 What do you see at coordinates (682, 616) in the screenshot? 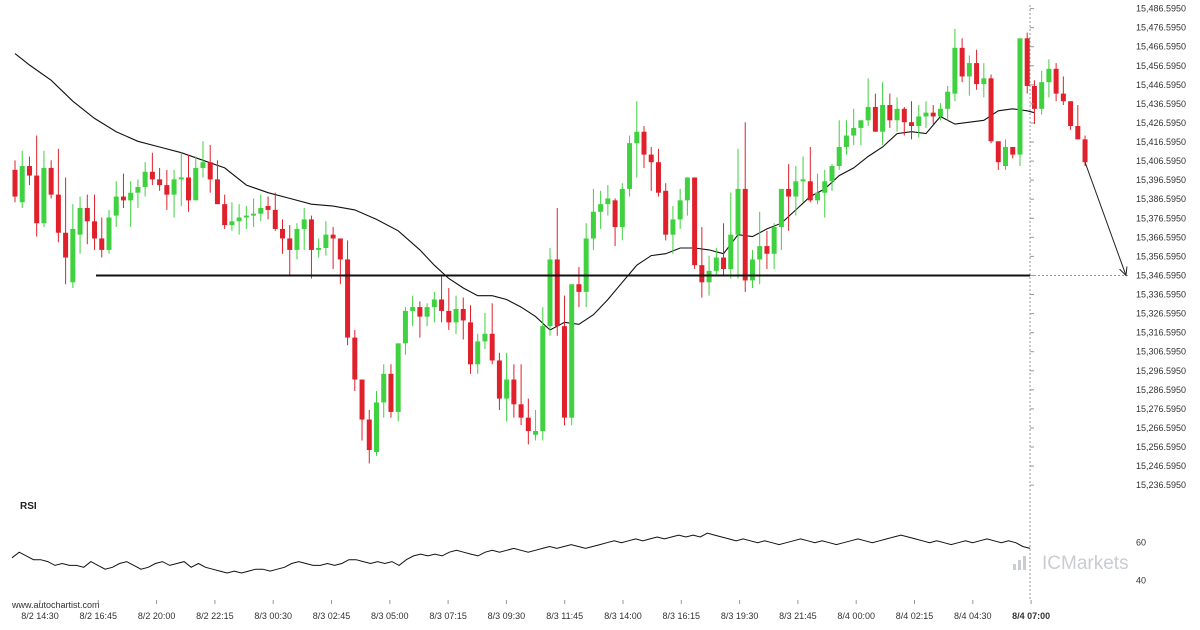
I see `x-tick-label: 8/3 16:15` at bounding box center [682, 616].